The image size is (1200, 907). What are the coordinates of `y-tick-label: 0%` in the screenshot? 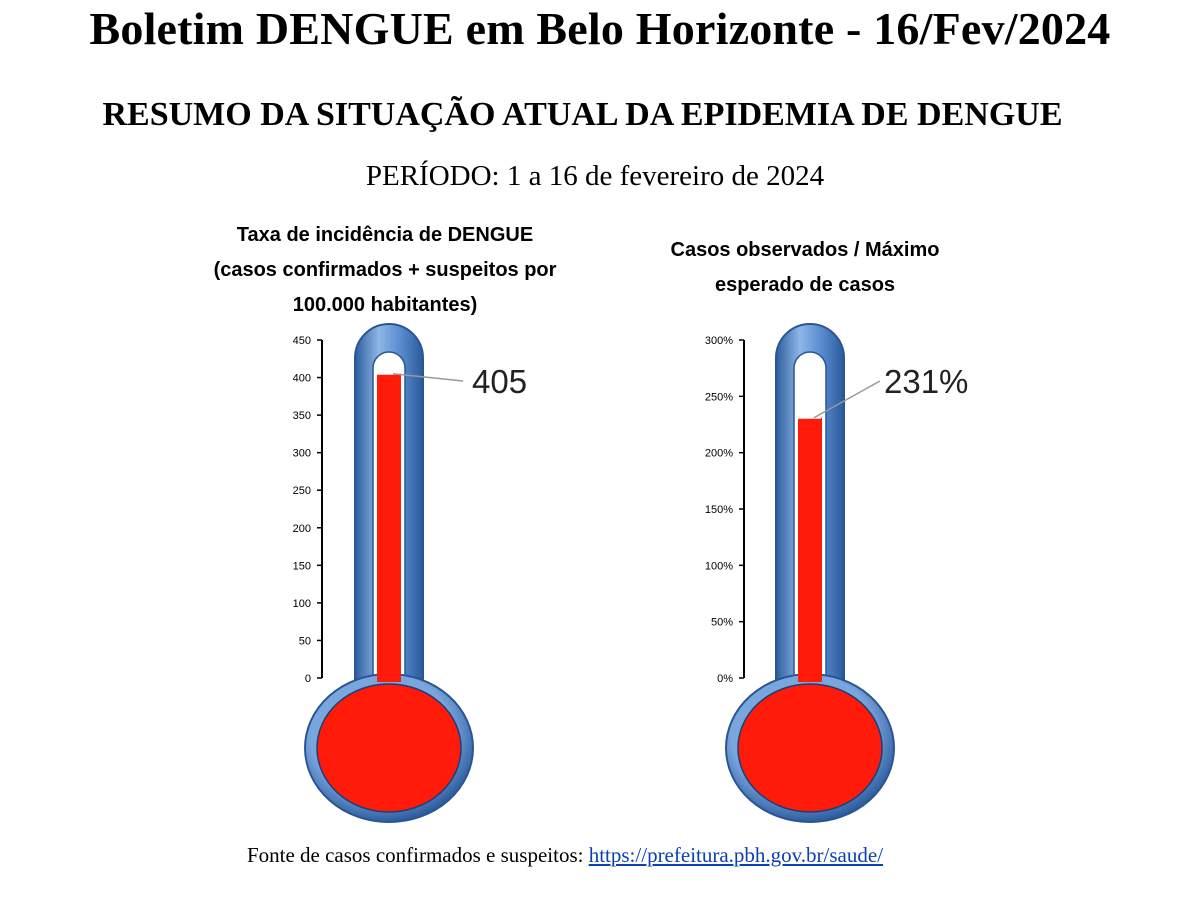 It's located at (725, 679).